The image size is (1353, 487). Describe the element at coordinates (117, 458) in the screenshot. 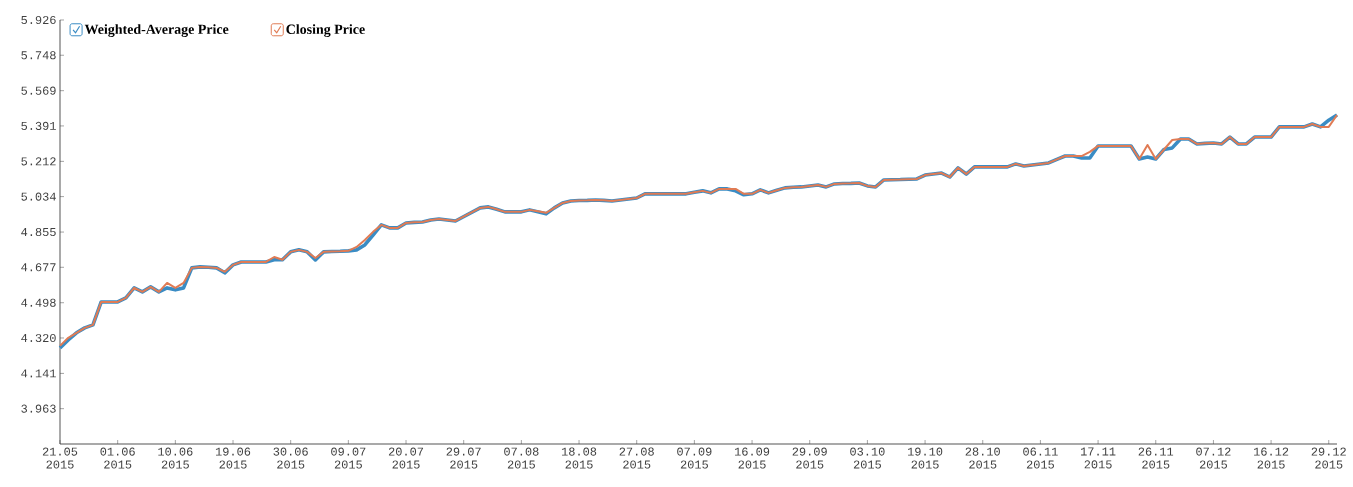

I see `x-tick-label: 01.06 2015` at that location.